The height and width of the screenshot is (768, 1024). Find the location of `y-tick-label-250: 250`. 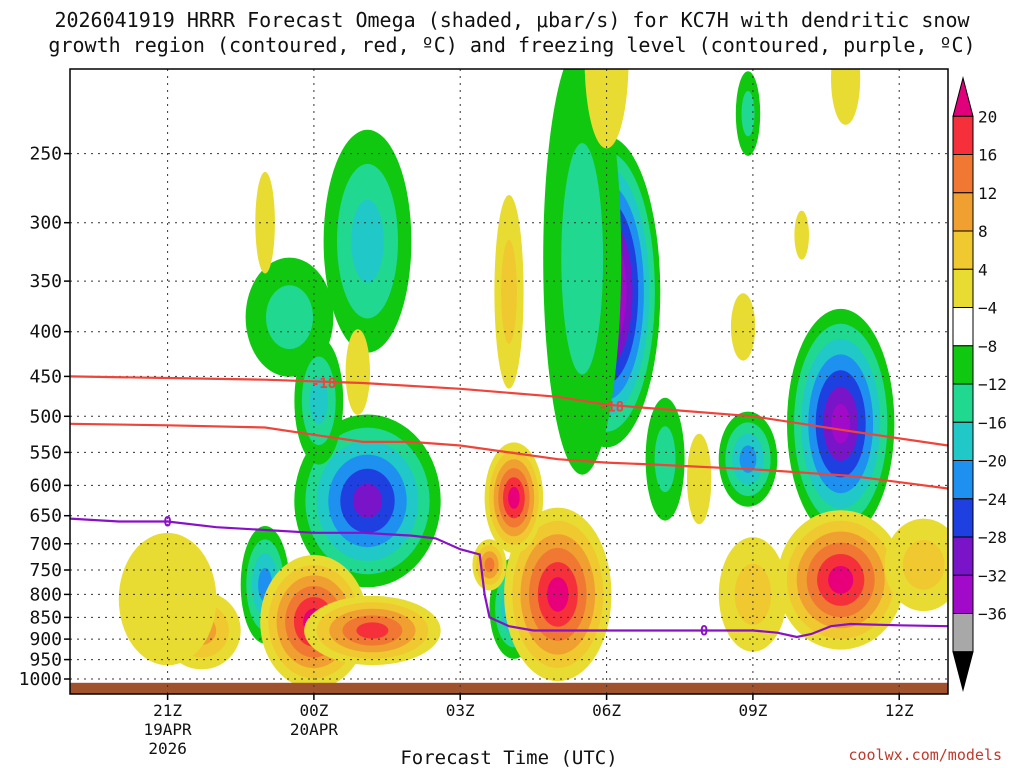

y-tick-label-250: 250 is located at coordinates (45, 154).